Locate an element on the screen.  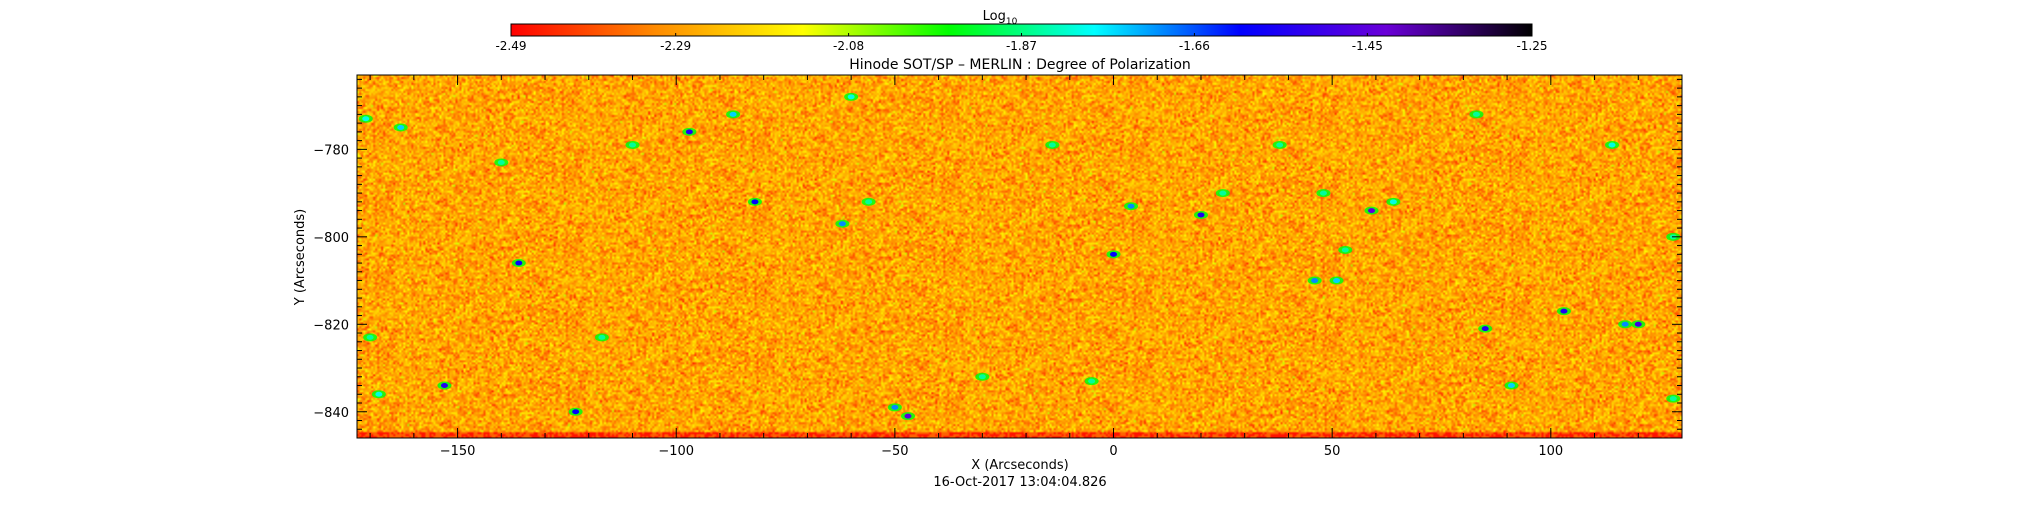
colorbar-tick-label: -1.45 is located at coordinates (1367, 46).